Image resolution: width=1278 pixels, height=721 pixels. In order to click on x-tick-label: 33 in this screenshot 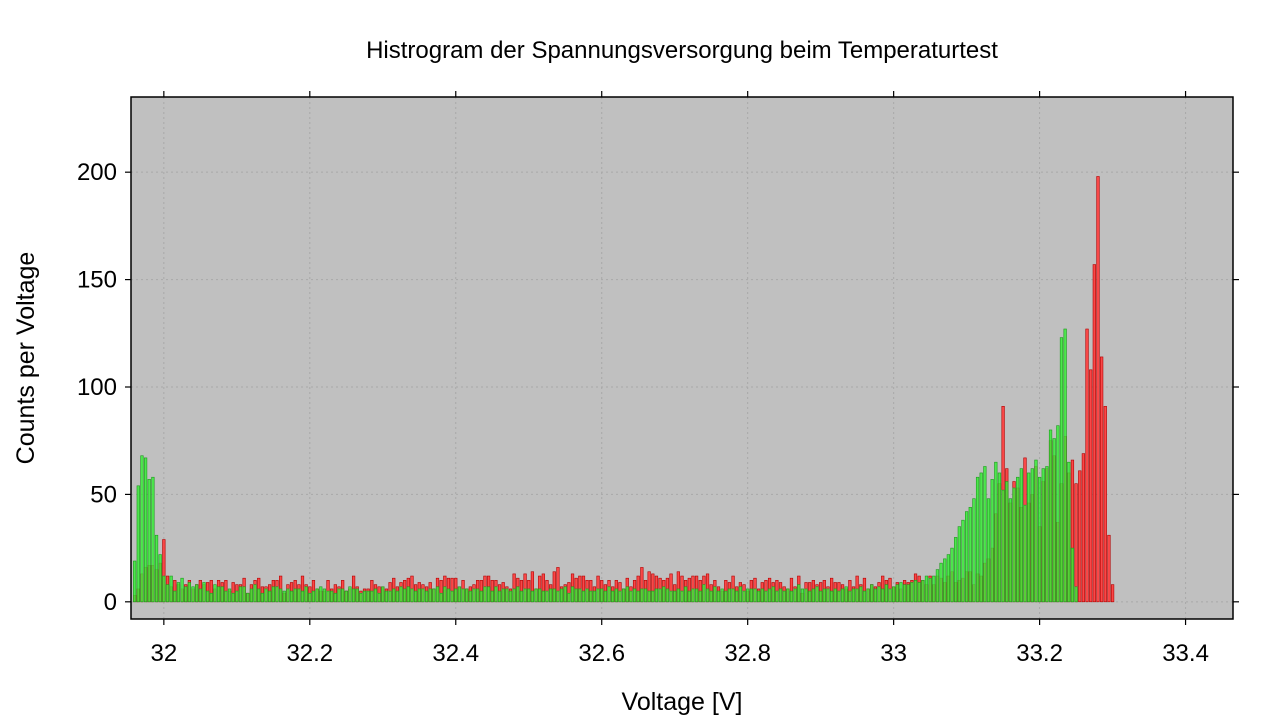, I will do `click(893, 653)`.